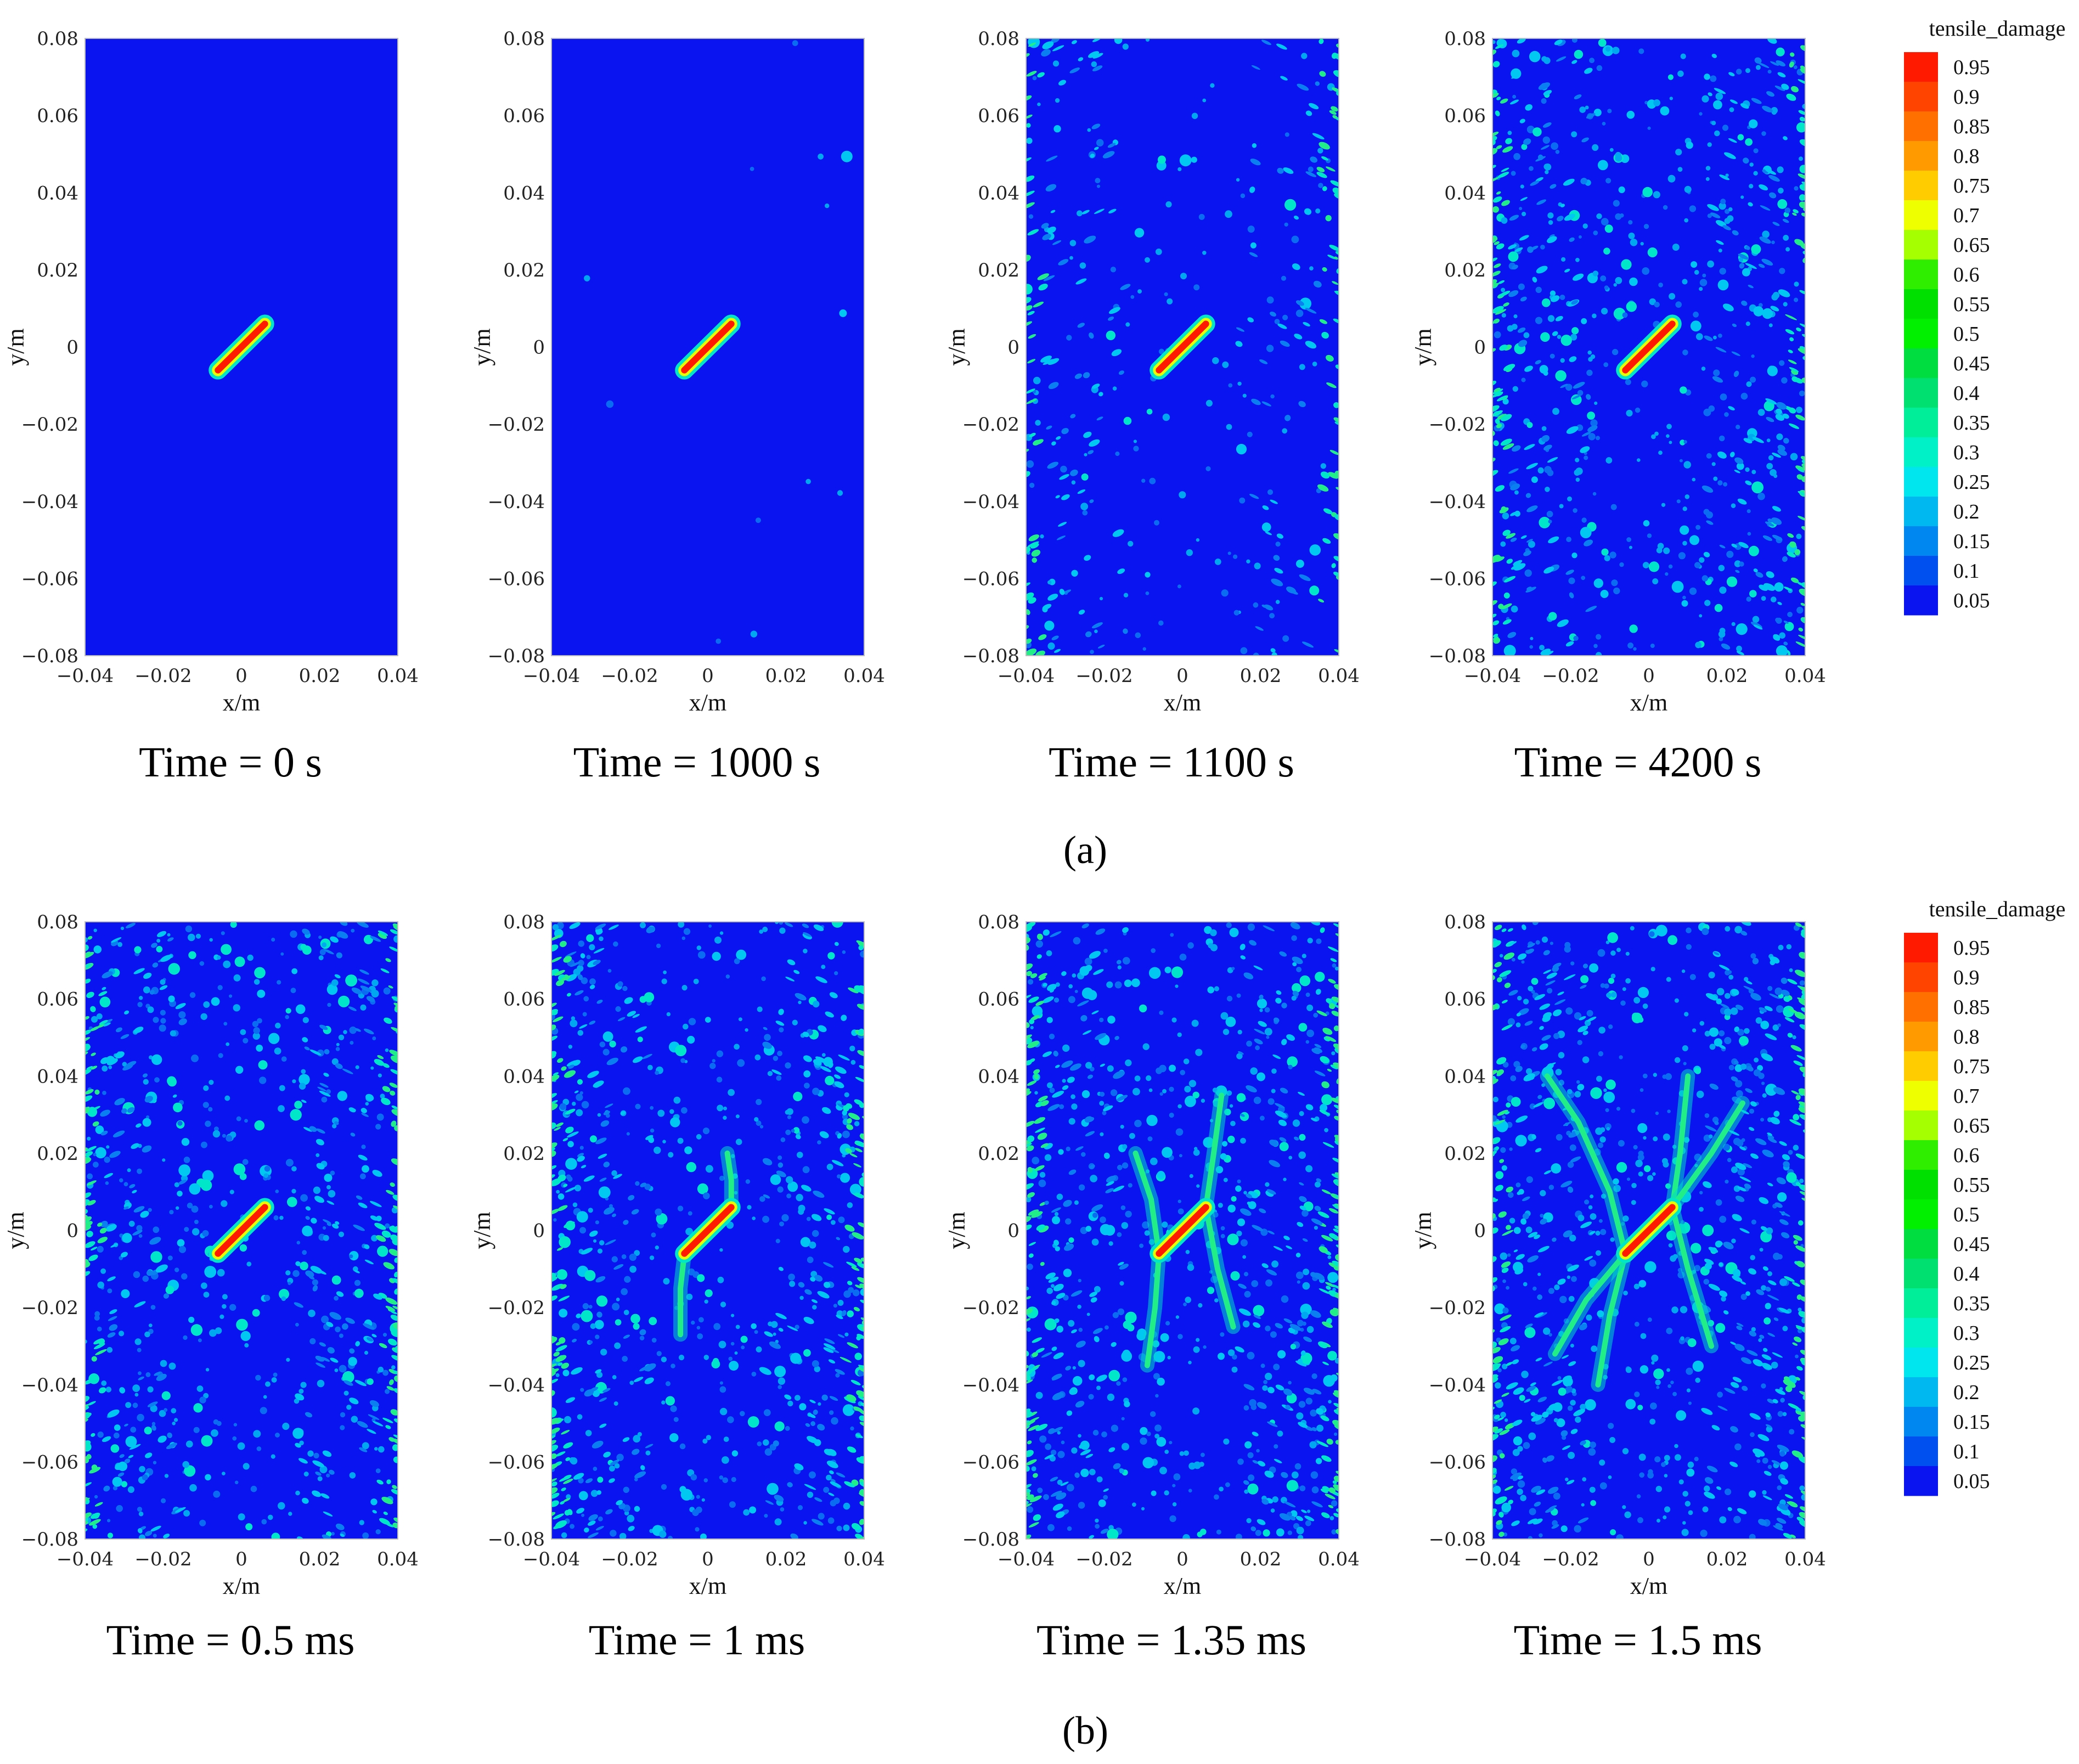  I want to click on x-tick-label: −0.02, so click(163, 1559).